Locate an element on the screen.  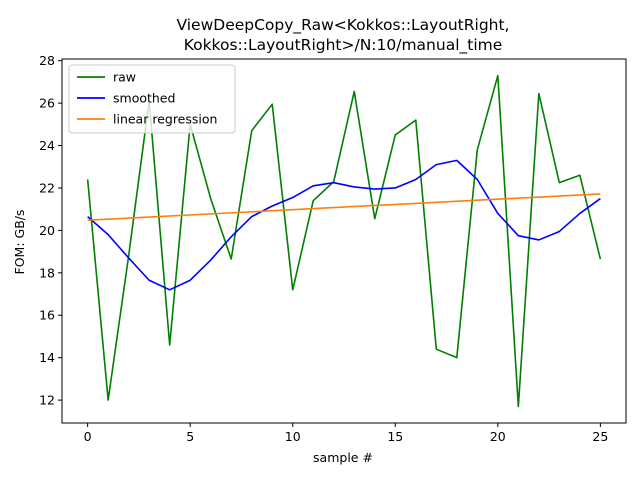
y-tick-label: 12 is located at coordinates (47, 400).